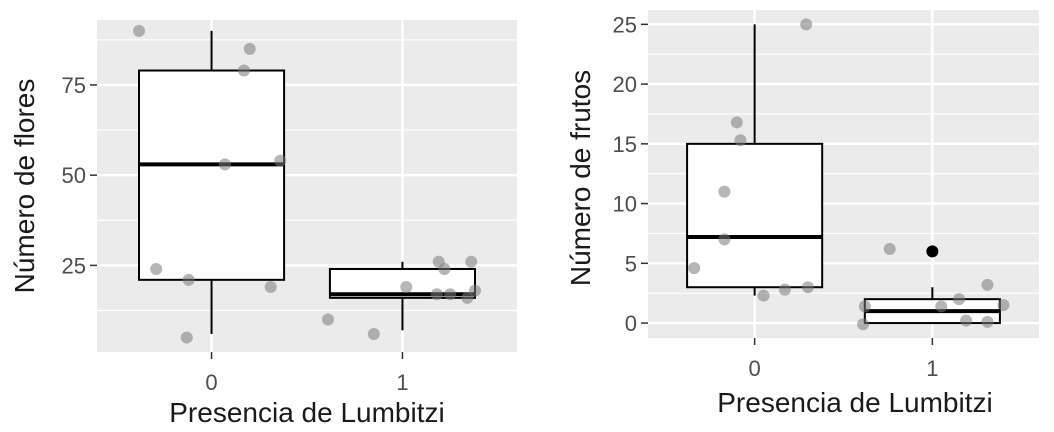 This screenshot has width=1054, height=432. Describe the element at coordinates (625, 84) in the screenshot. I see `y-tick-label: 20` at that location.